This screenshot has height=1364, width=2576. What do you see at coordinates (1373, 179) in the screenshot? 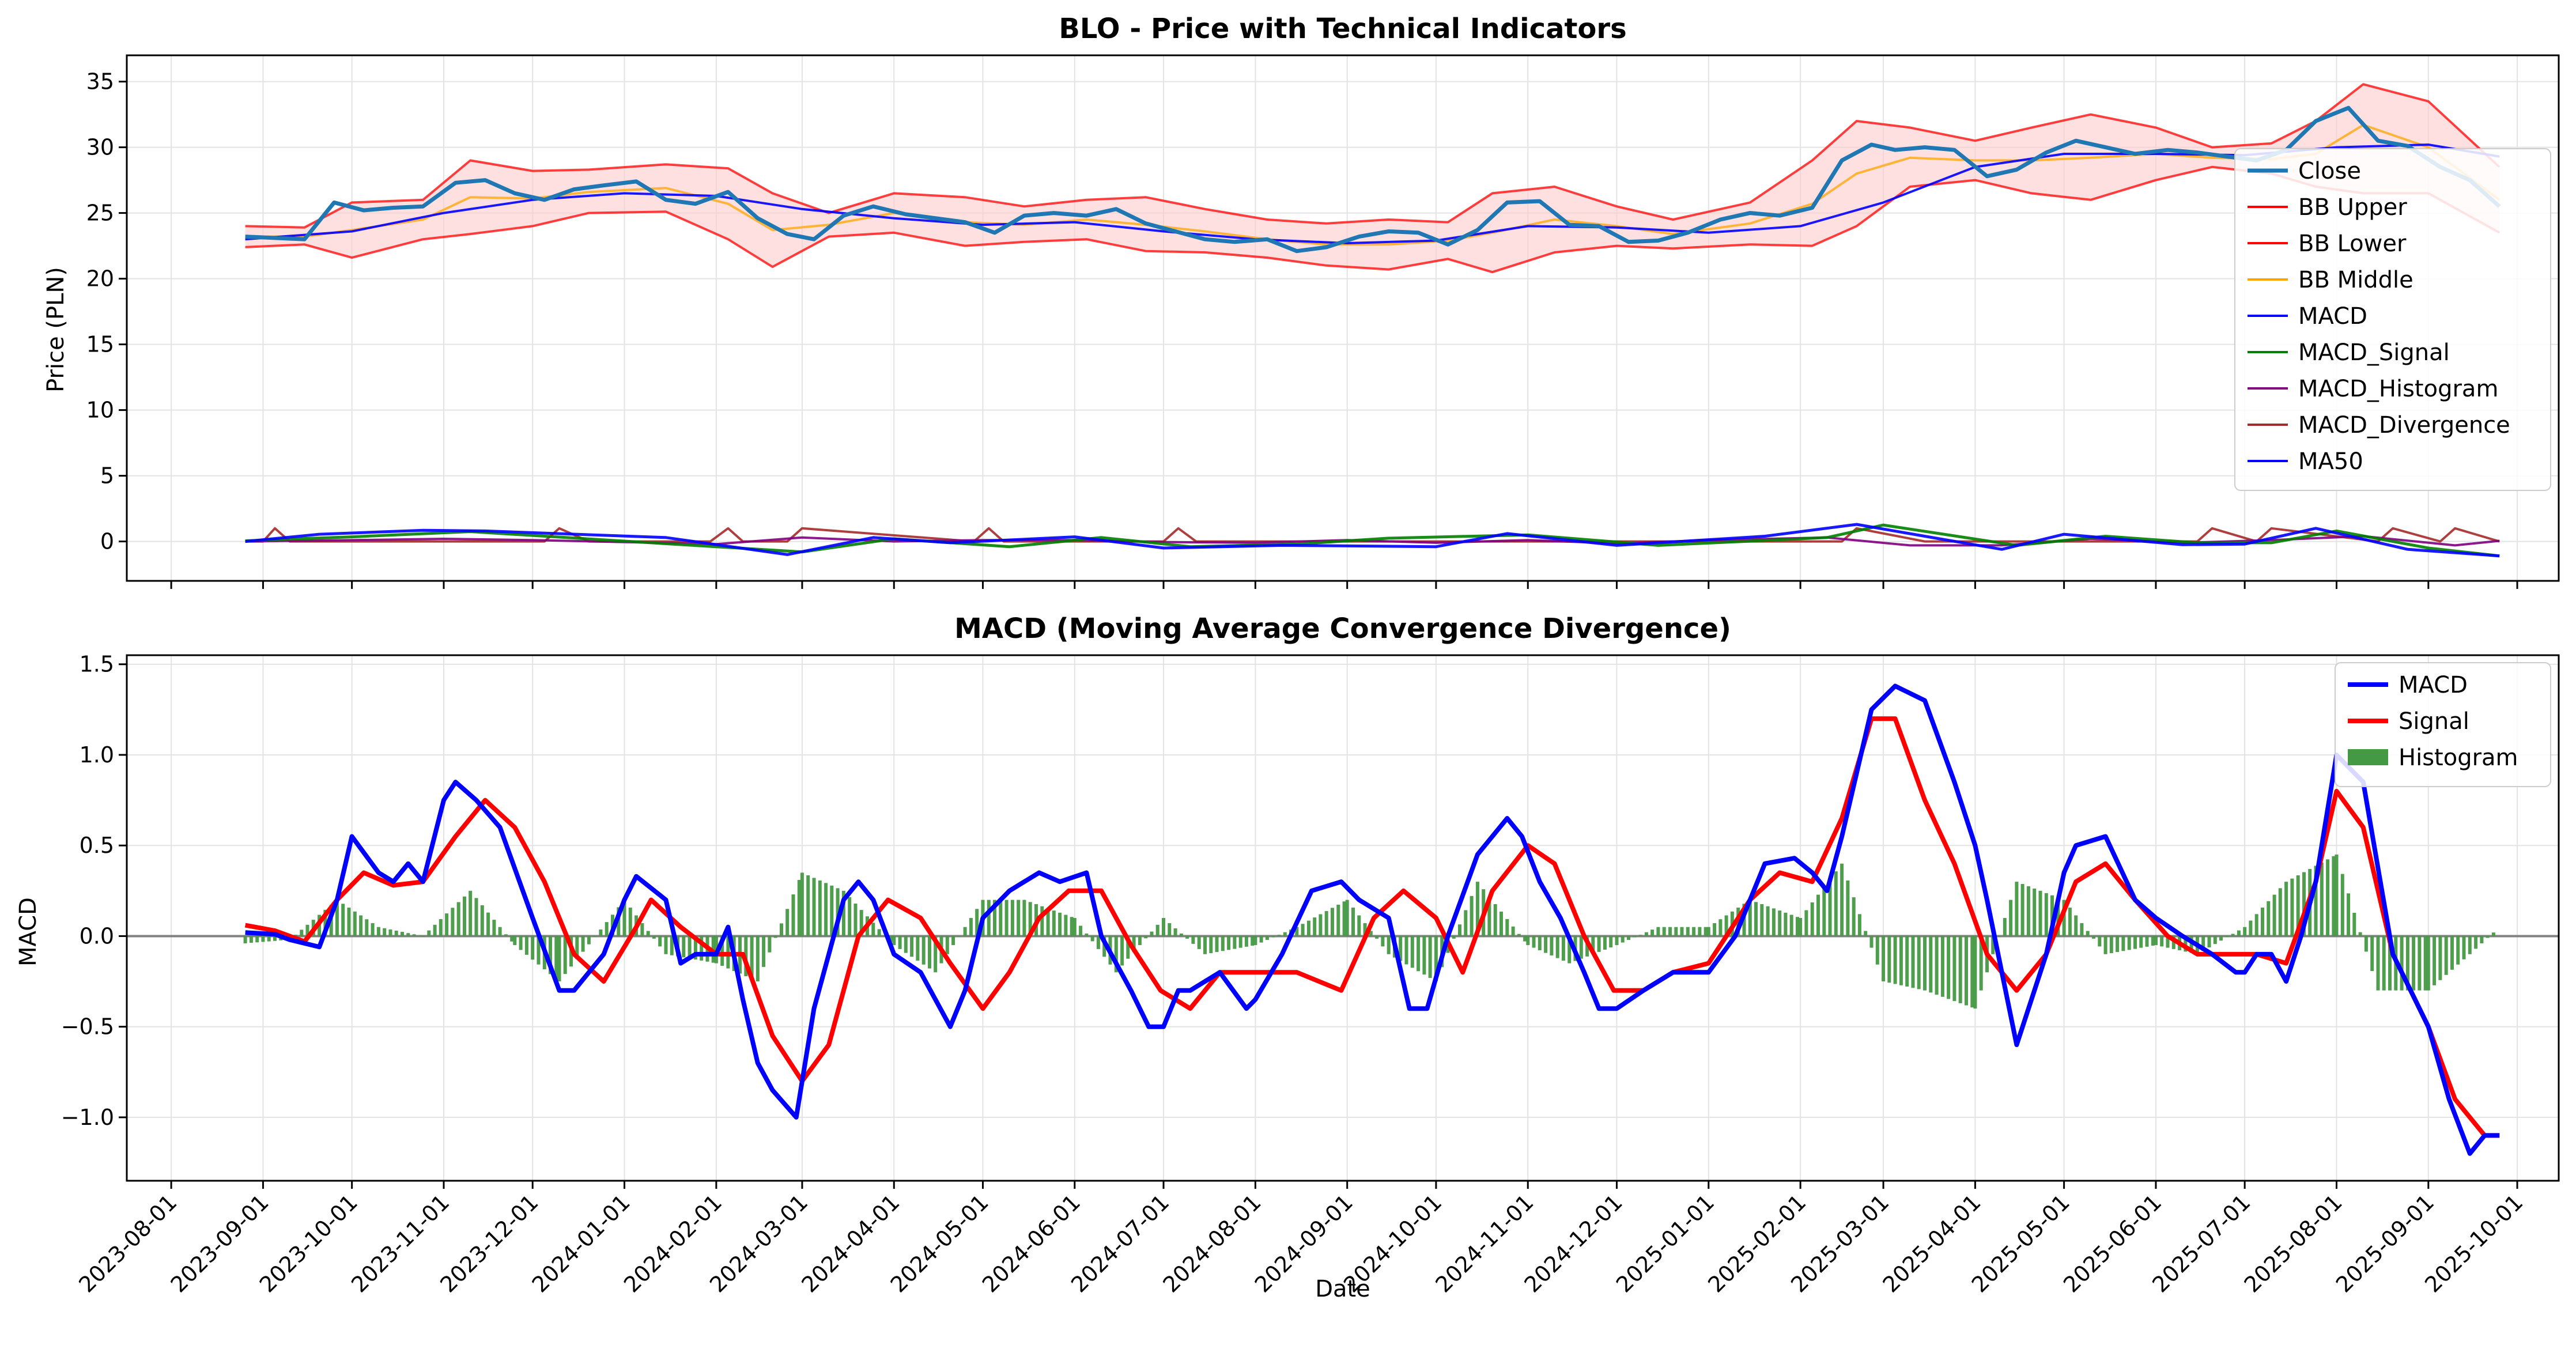
I see `series-close` at bounding box center [1373, 179].